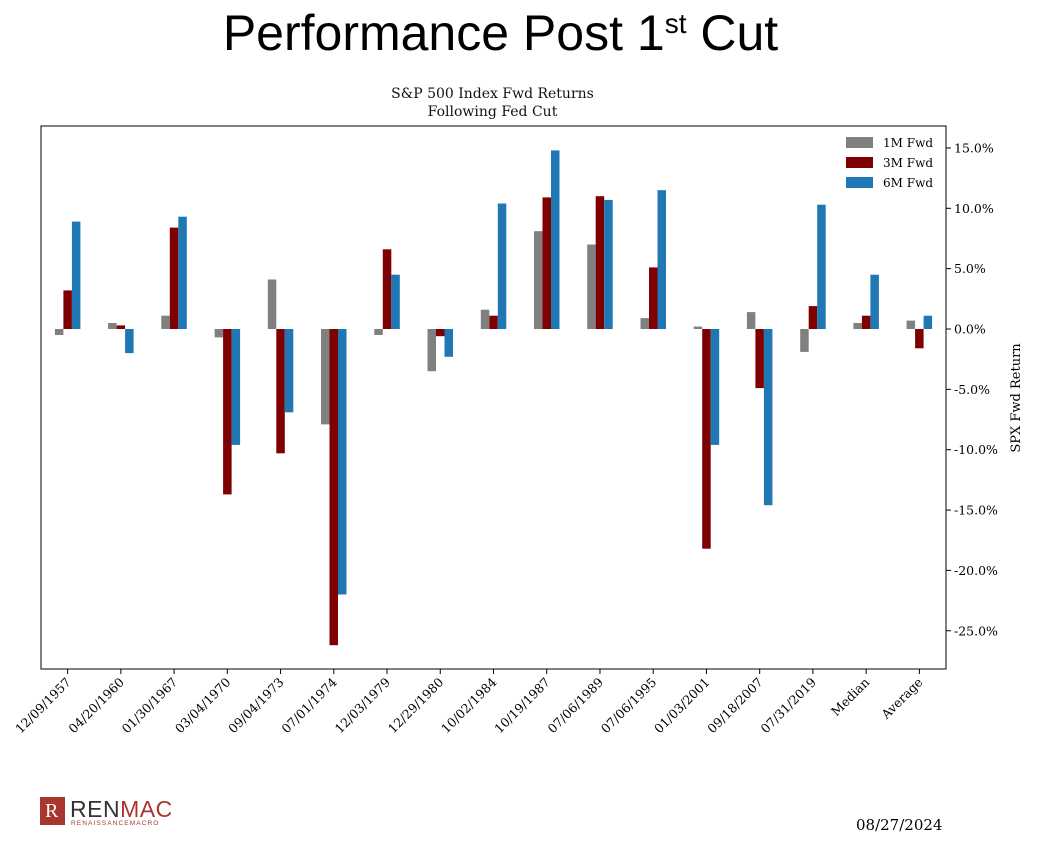 The image size is (1051, 856). I want to click on y-axis-label: SPX Fwd Return, so click(1016, 398).